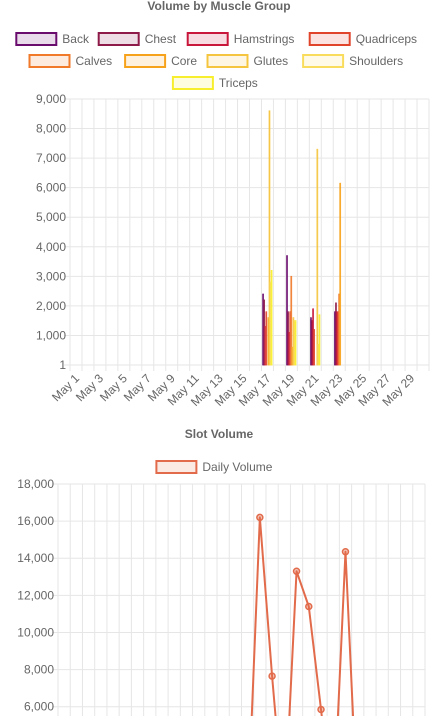 The width and height of the screenshot is (438, 716). I want to click on bar-calves, so click(291, 320).